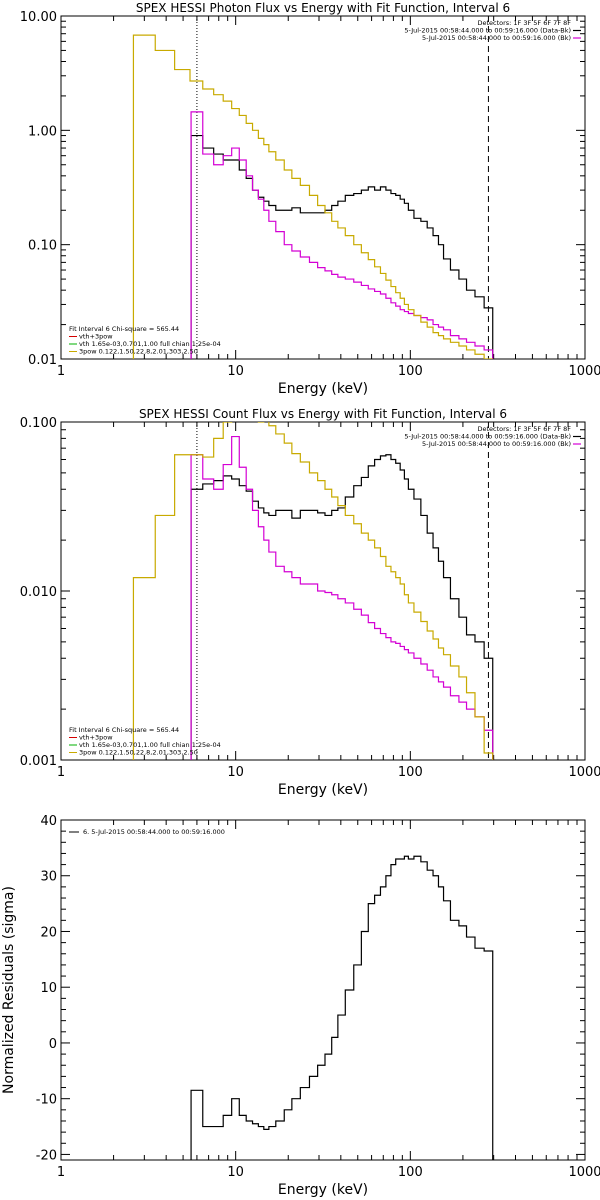 The image size is (600, 1200). What do you see at coordinates (42, 246) in the screenshot?
I see `y-tick-label: 0.10` at bounding box center [42, 246].